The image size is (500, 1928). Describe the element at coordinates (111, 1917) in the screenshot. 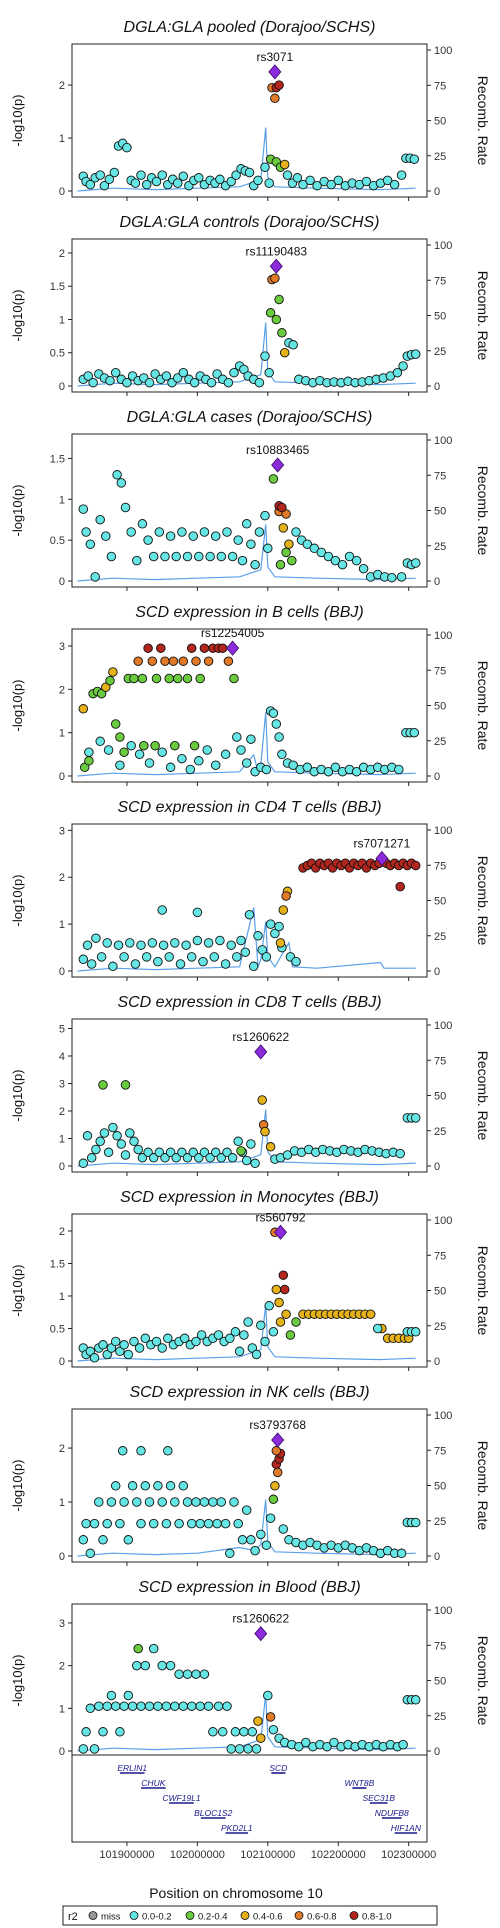

I see `legend-label: miss` at that location.